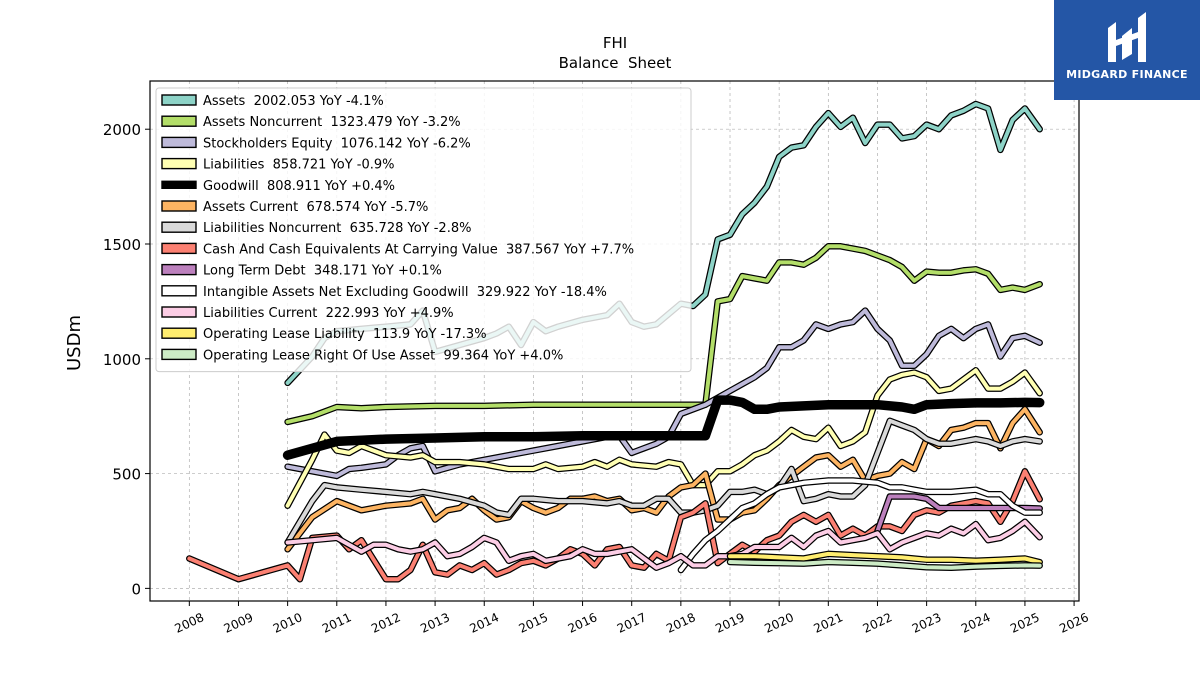  What do you see at coordinates (927, 623) in the screenshot?
I see `x-tick-label: 2023` at bounding box center [927, 623].